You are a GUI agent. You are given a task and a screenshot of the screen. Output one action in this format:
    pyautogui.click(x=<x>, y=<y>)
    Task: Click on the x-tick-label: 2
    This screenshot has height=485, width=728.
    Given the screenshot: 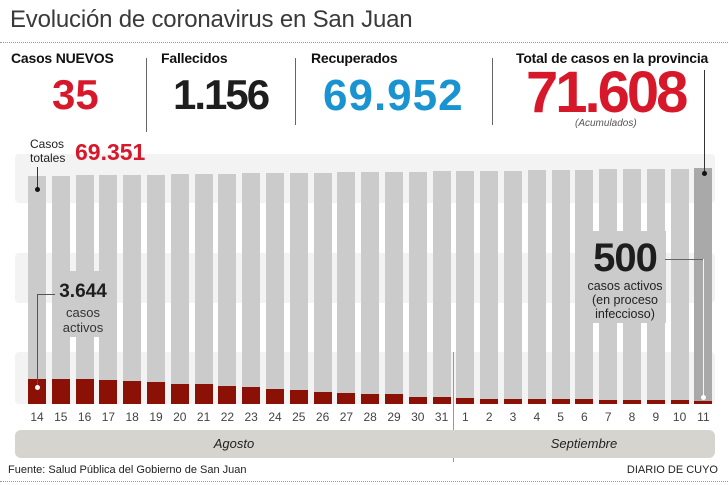 What is the action you would take?
    pyautogui.click(x=489, y=417)
    